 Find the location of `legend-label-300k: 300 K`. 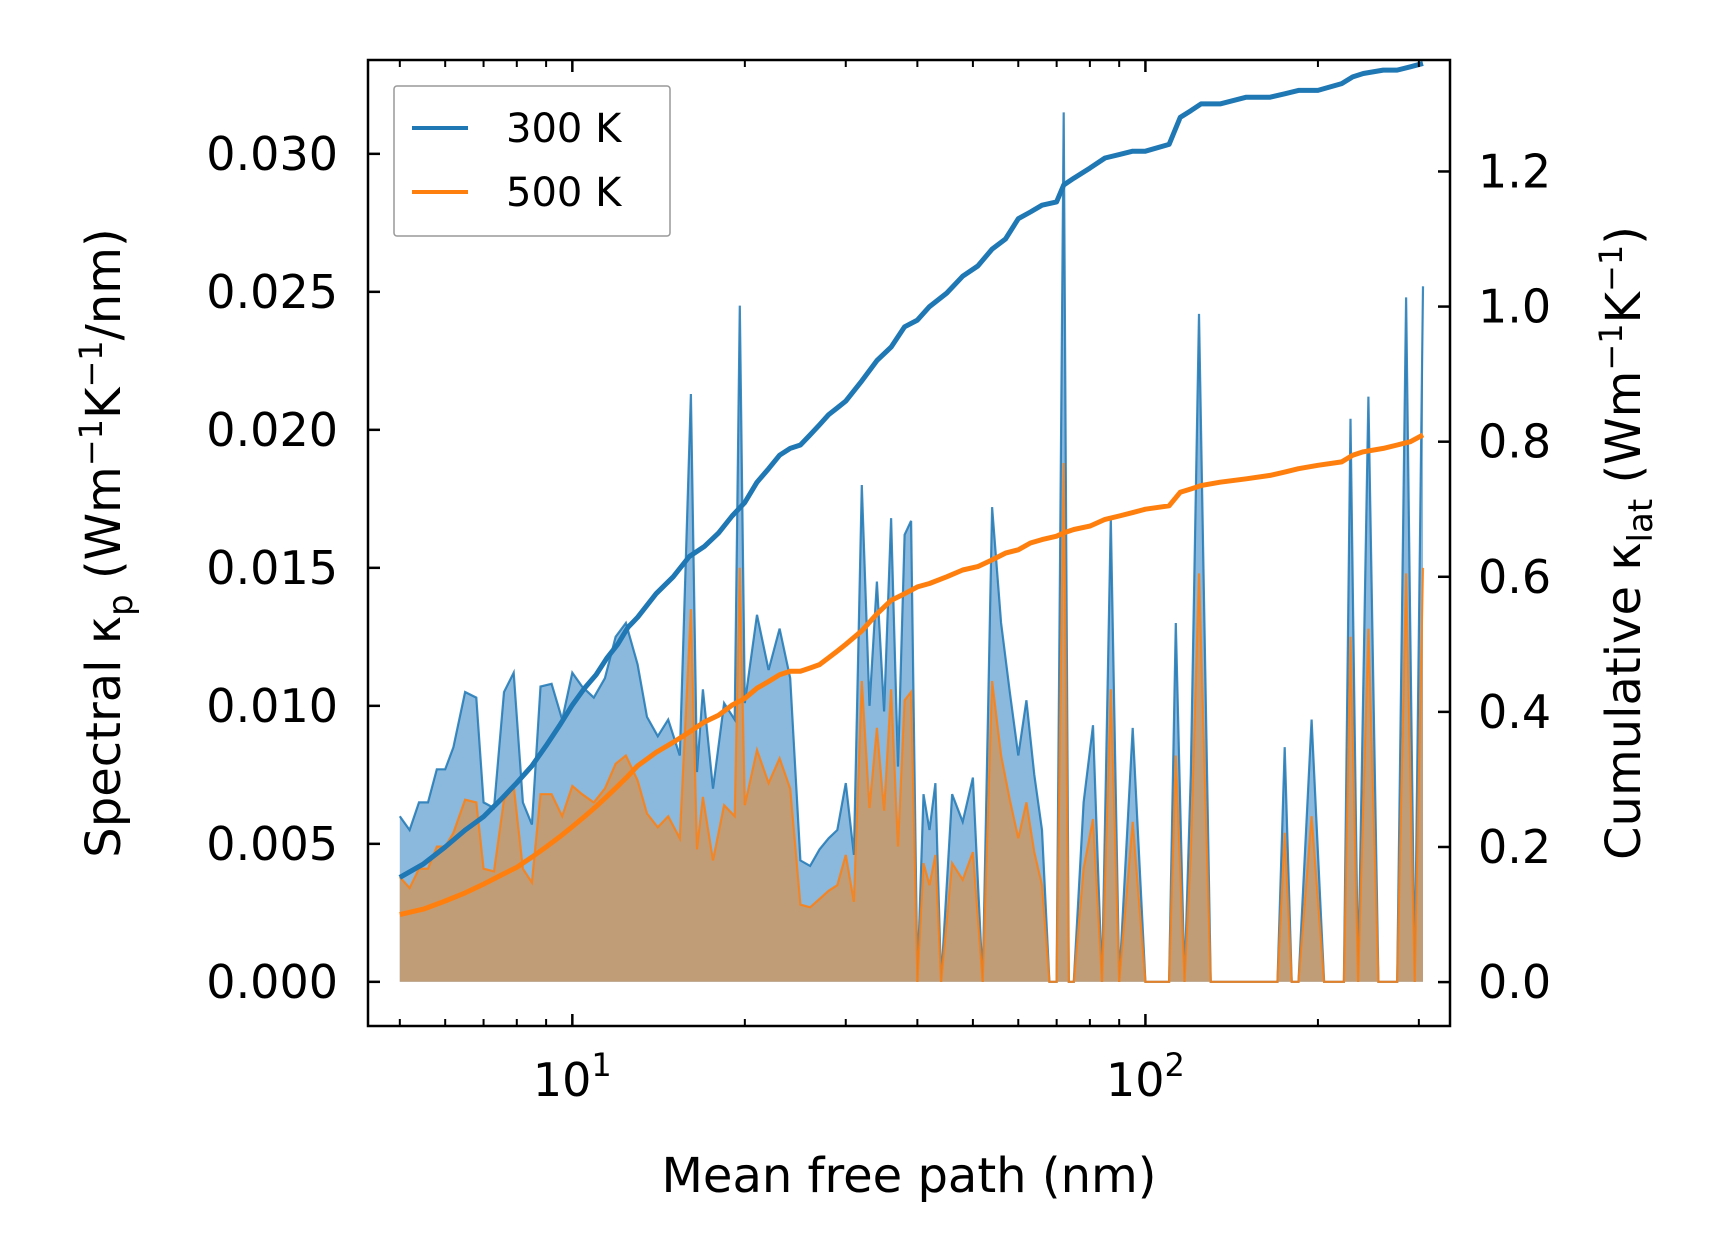

legend-label-300k: 300 K is located at coordinates (564, 129).